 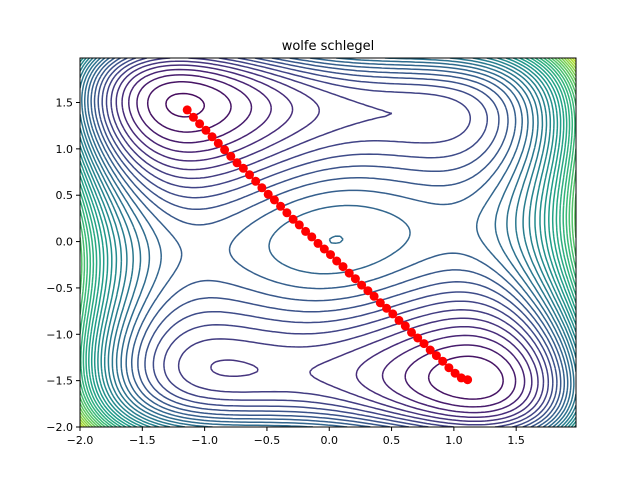 I want to click on x-tick-label: 1.5, so click(x=516, y=440).